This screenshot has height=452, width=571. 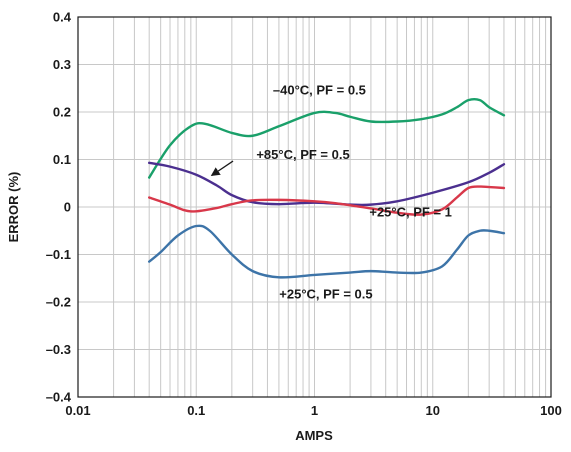 What do you see at coordinates (314, 410) in the screenshot?
I see `x-tick-label: 1` at bounding box center [314, 410].